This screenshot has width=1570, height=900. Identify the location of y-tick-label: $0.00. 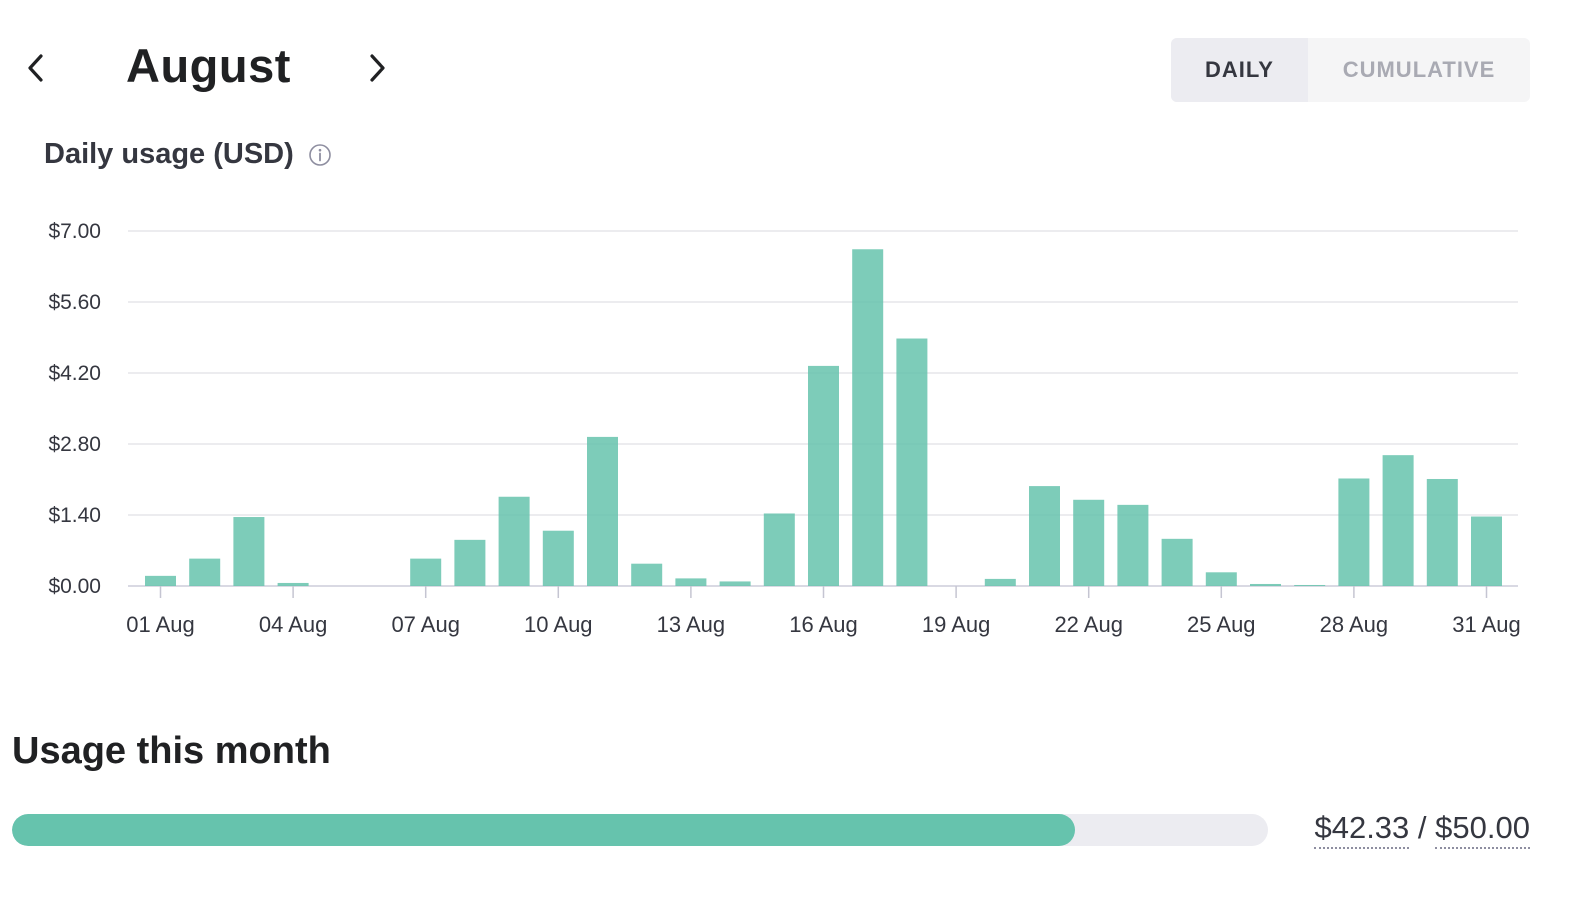
(74, 586).